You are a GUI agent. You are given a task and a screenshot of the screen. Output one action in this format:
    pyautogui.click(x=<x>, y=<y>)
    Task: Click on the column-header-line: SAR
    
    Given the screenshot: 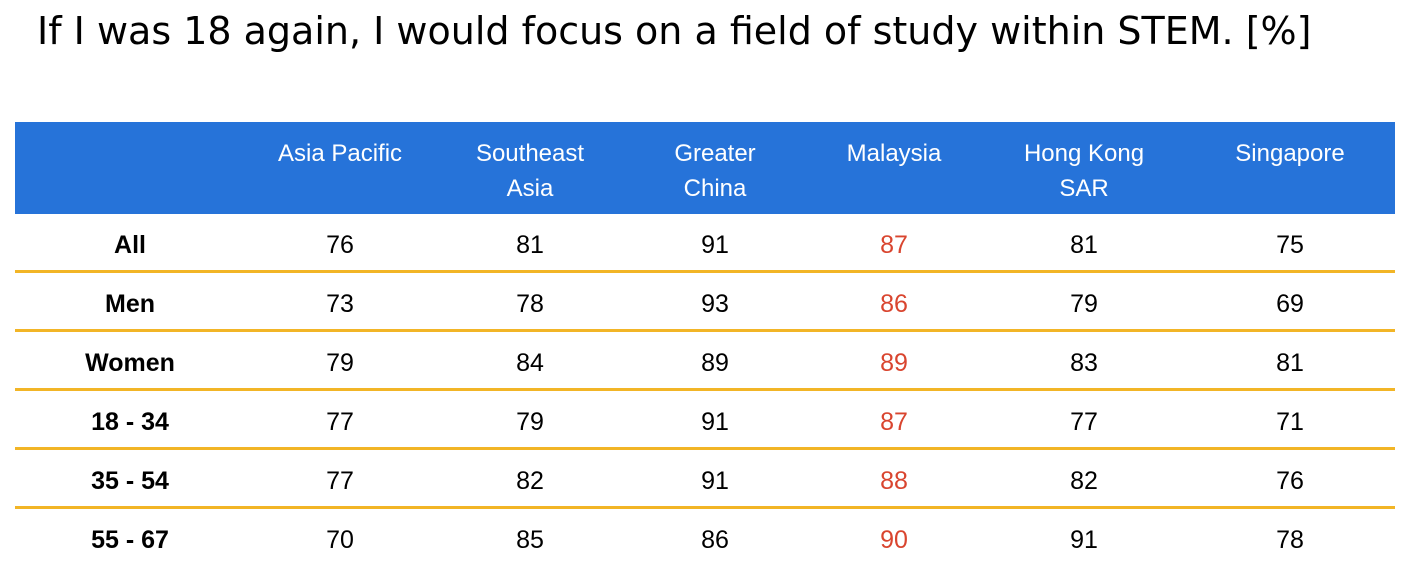 What is the action you would take?
    pyautogui.click(x=1084, y=188)
    